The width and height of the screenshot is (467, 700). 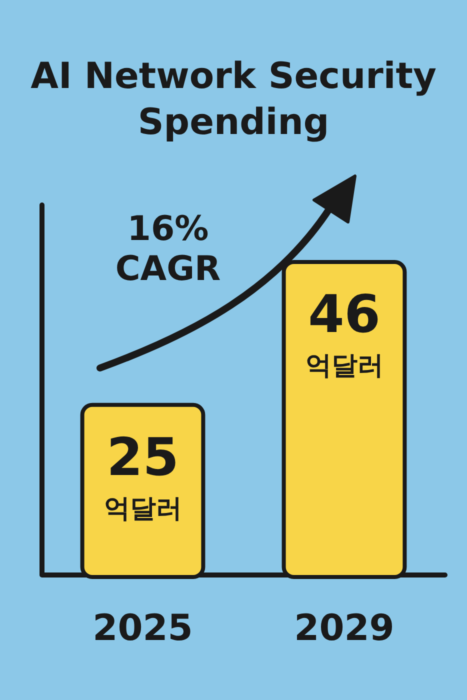 What do you see at coordinates (143, 476) in the screenshot?
I see `data-label: 25 억달러` at bounding box center [143, 476].